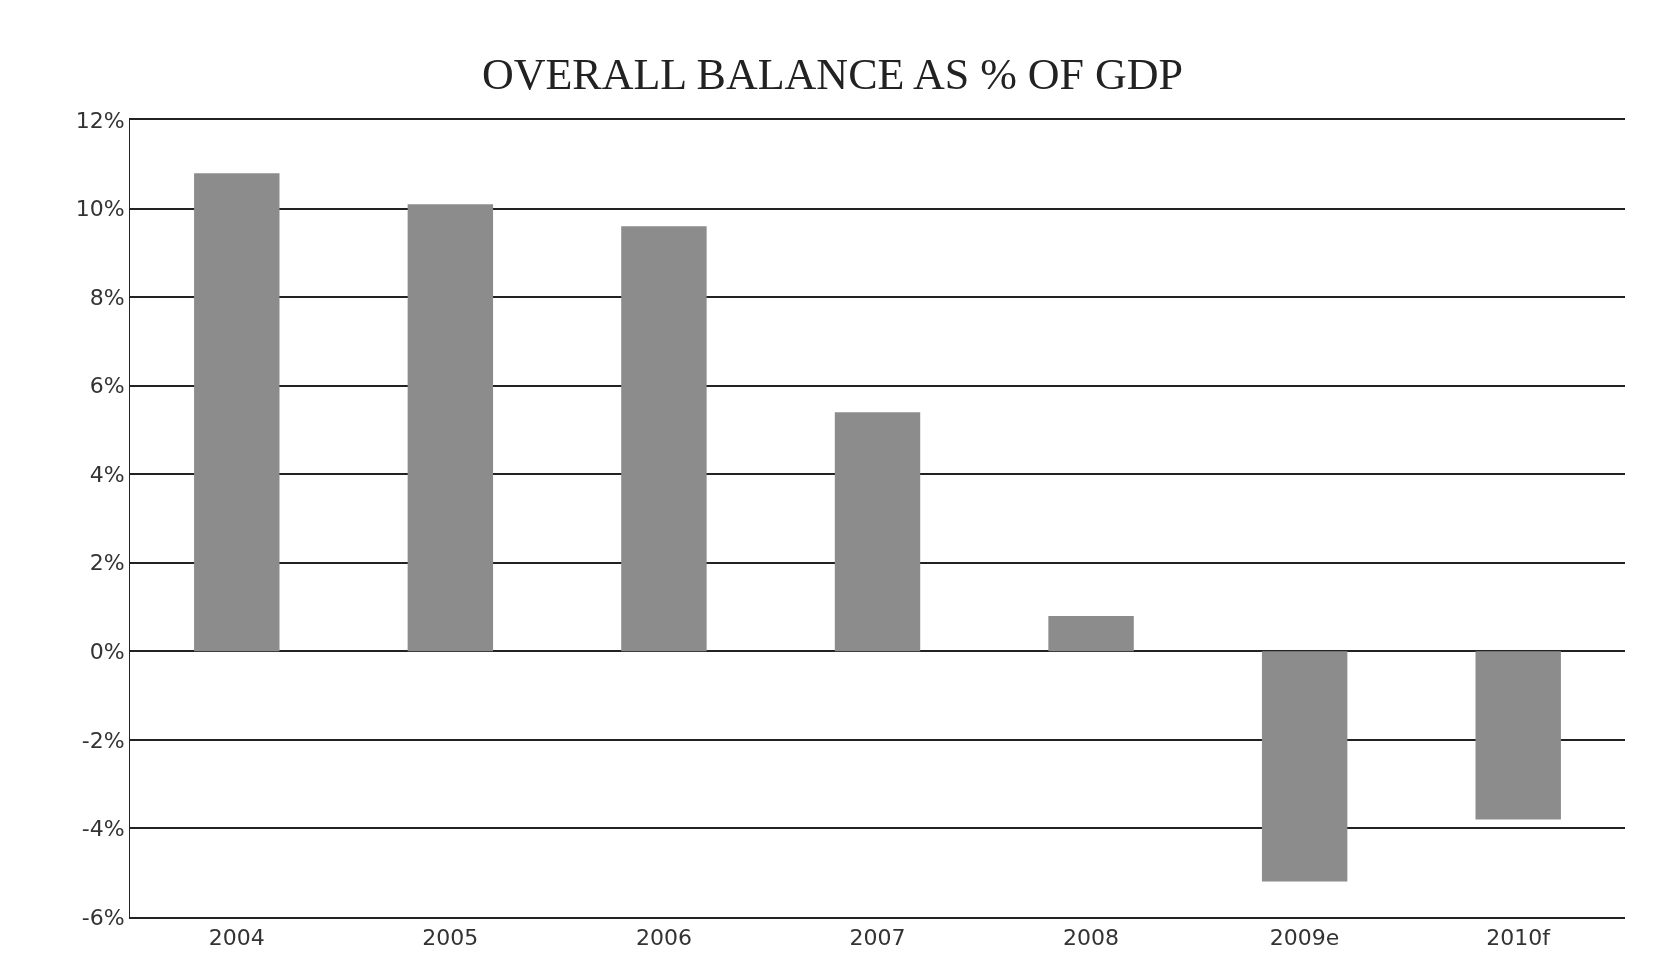 This screenshot has width=1665, height=977. What do you see at coordinates (103, 740) in the screenshot?
I see `y-tick-label: -2%` at bounding box center [103, 740].